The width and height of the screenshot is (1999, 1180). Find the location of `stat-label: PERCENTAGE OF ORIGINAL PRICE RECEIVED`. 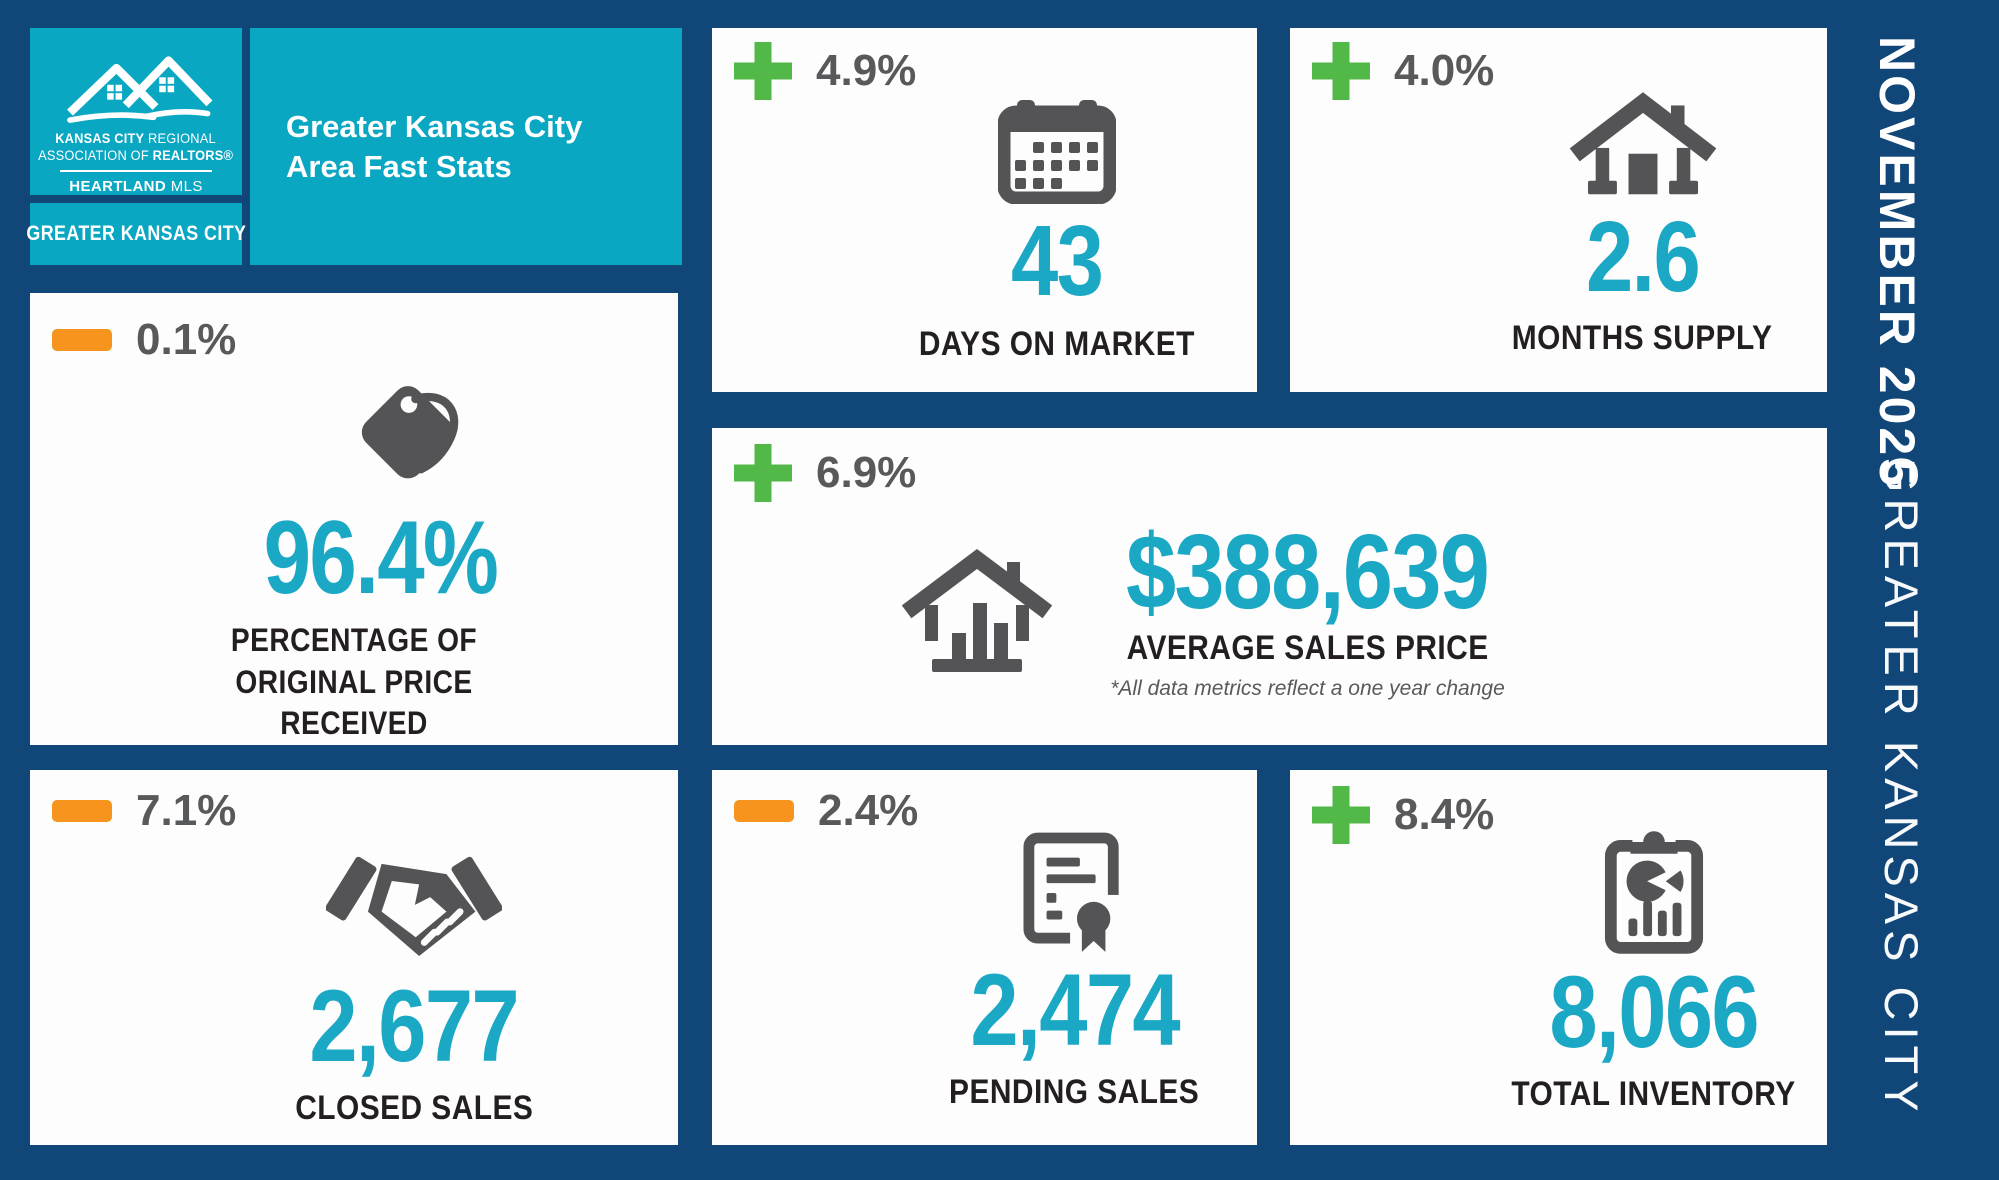

stat-label: PERCENTAGE OF ORIGINAL PRICE RECEIVED is located at coordinates (354, 682).